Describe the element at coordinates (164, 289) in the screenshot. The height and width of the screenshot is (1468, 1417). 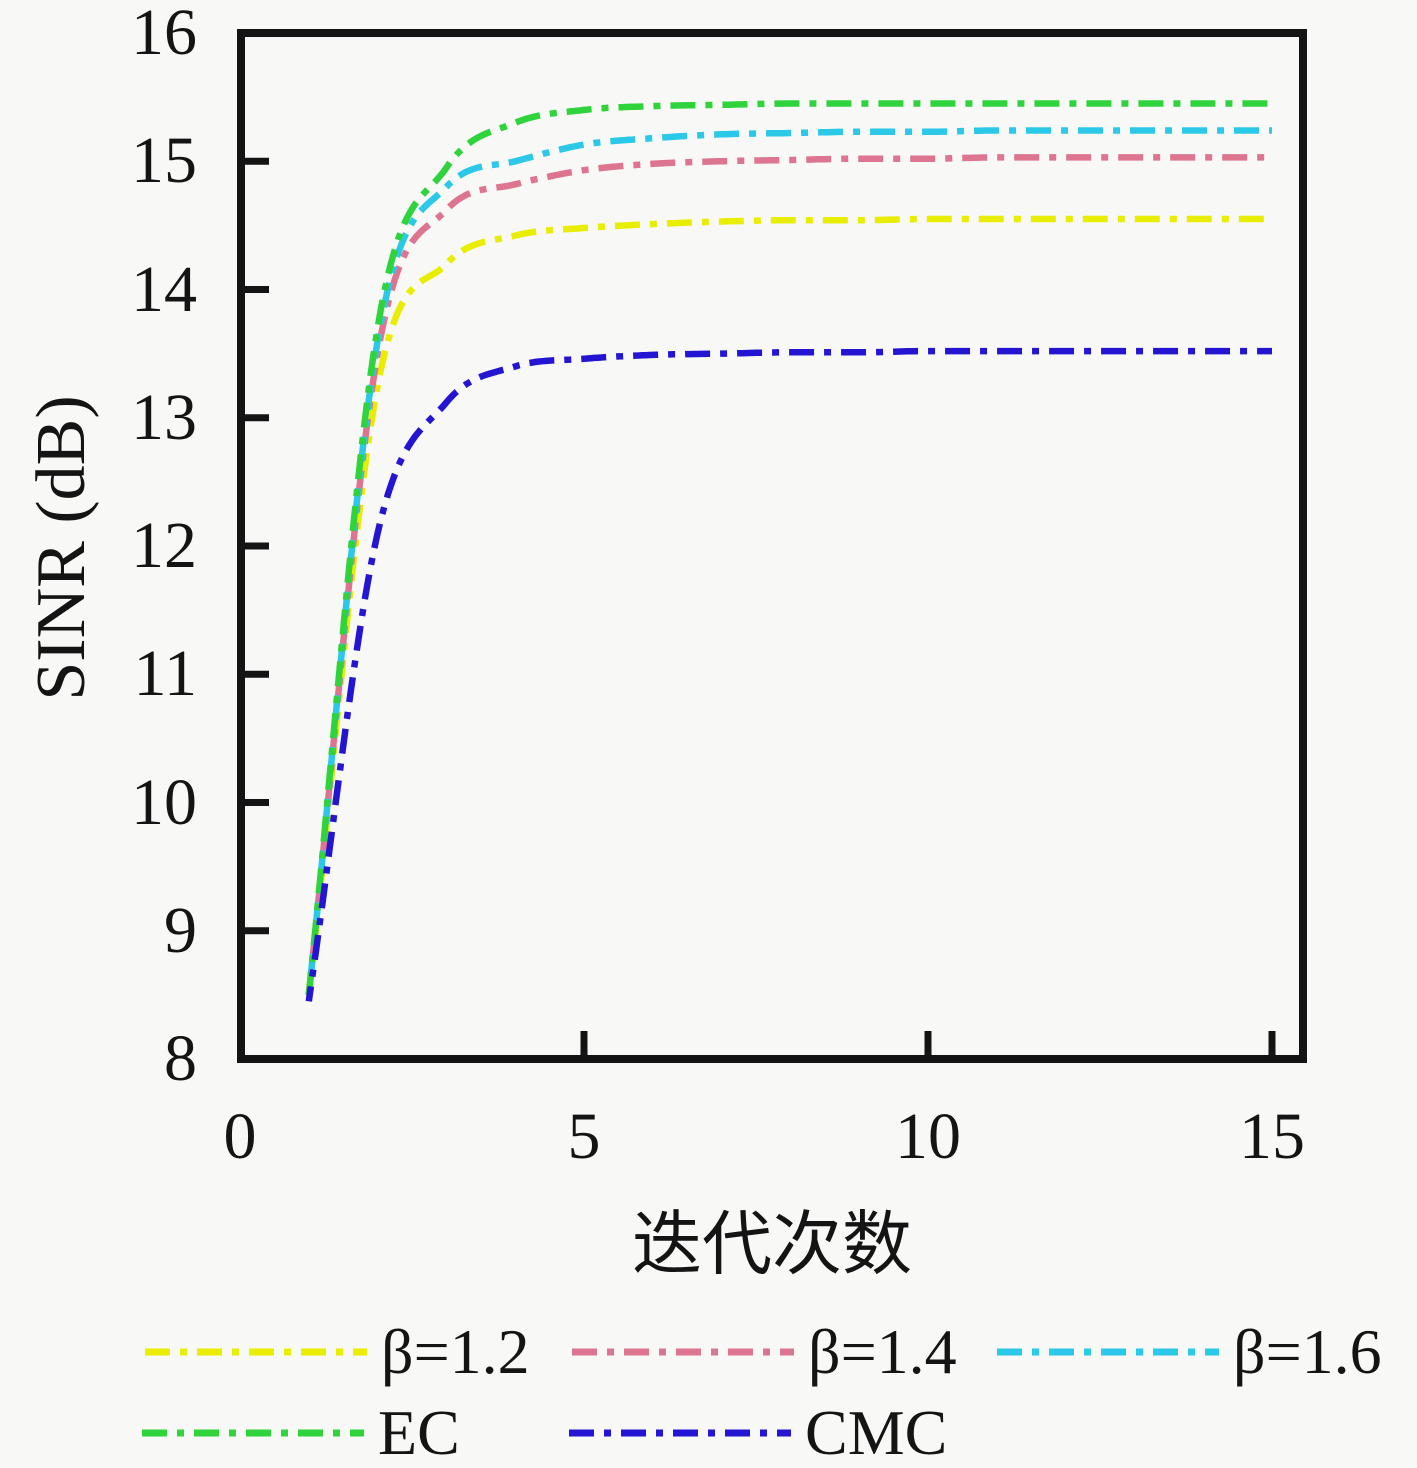
I see `y-tick-label: 14` at that location.